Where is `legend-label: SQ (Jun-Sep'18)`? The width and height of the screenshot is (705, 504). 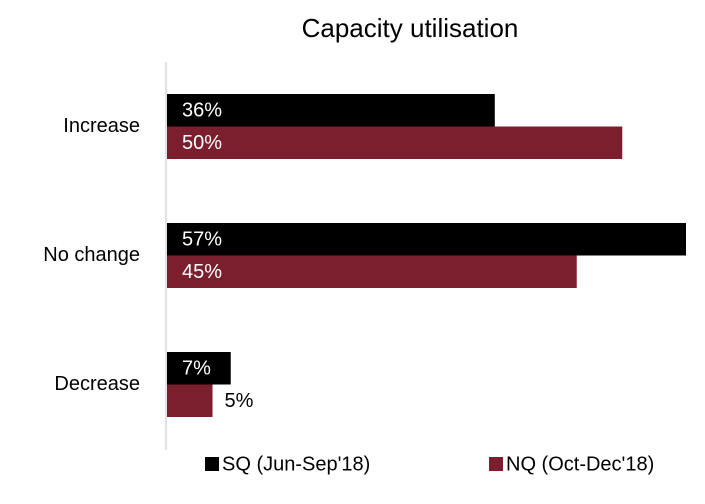
legend-label: SQ (Jun-Sep'18) is located at coordinates (296, 464).